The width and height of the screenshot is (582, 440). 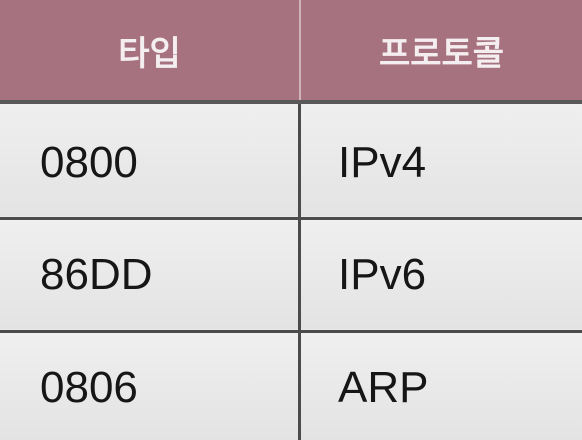 I want to click on cell-protocol: ARP, so click(x=383, y=387).